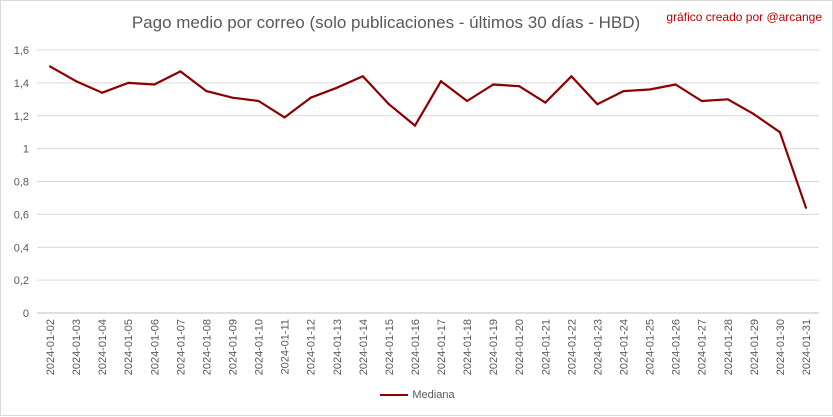 The image size is (833, 417). Describe the element at coordinates (181, 347) in the screenshot. I see `x-tick-label: 2024-01-07` at that location.